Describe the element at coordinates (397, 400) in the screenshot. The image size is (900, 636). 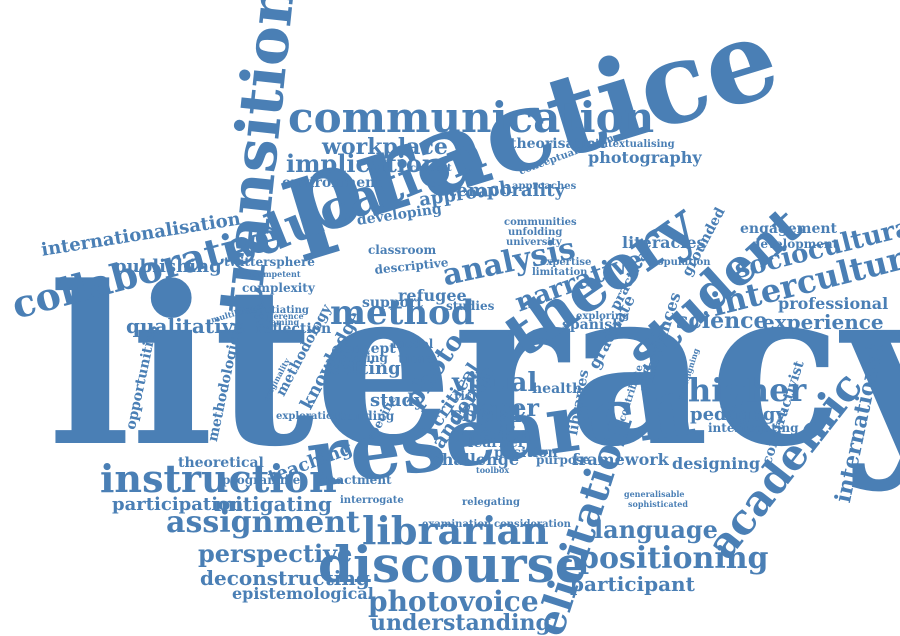
I see `word-study: study` at that location.